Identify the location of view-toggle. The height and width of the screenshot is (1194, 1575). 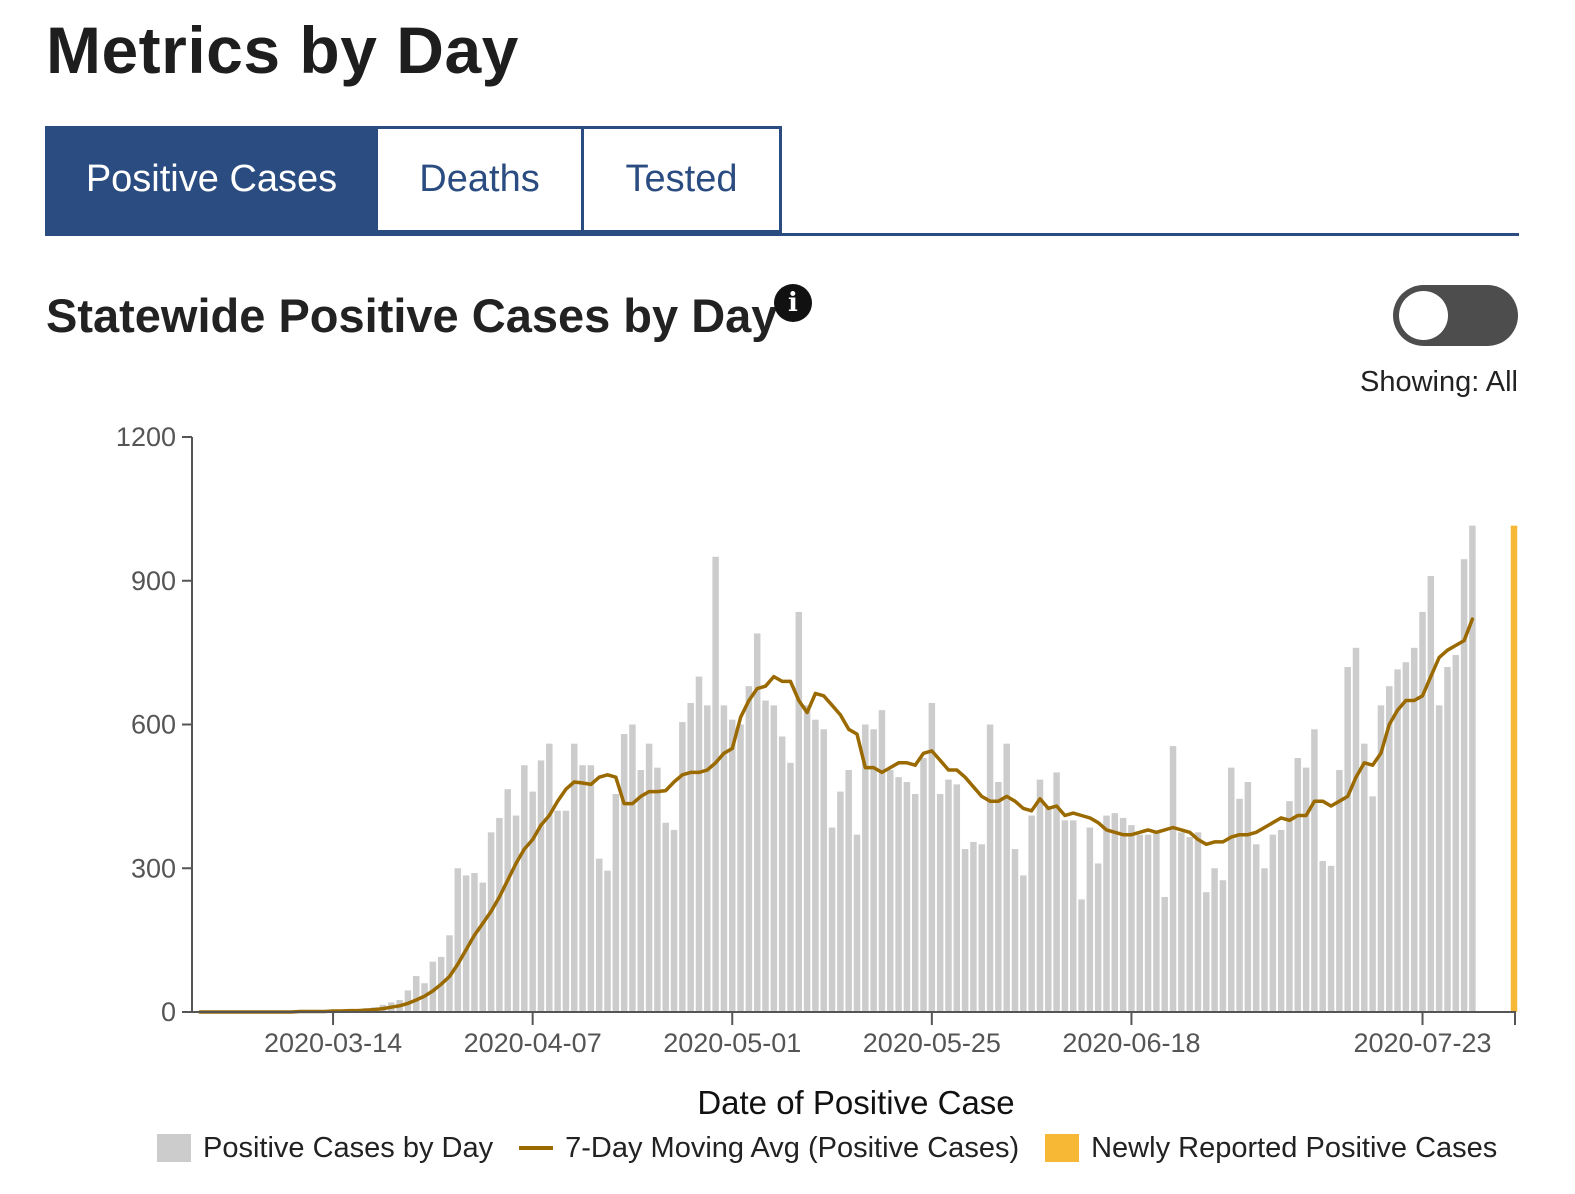
(1455, 315).